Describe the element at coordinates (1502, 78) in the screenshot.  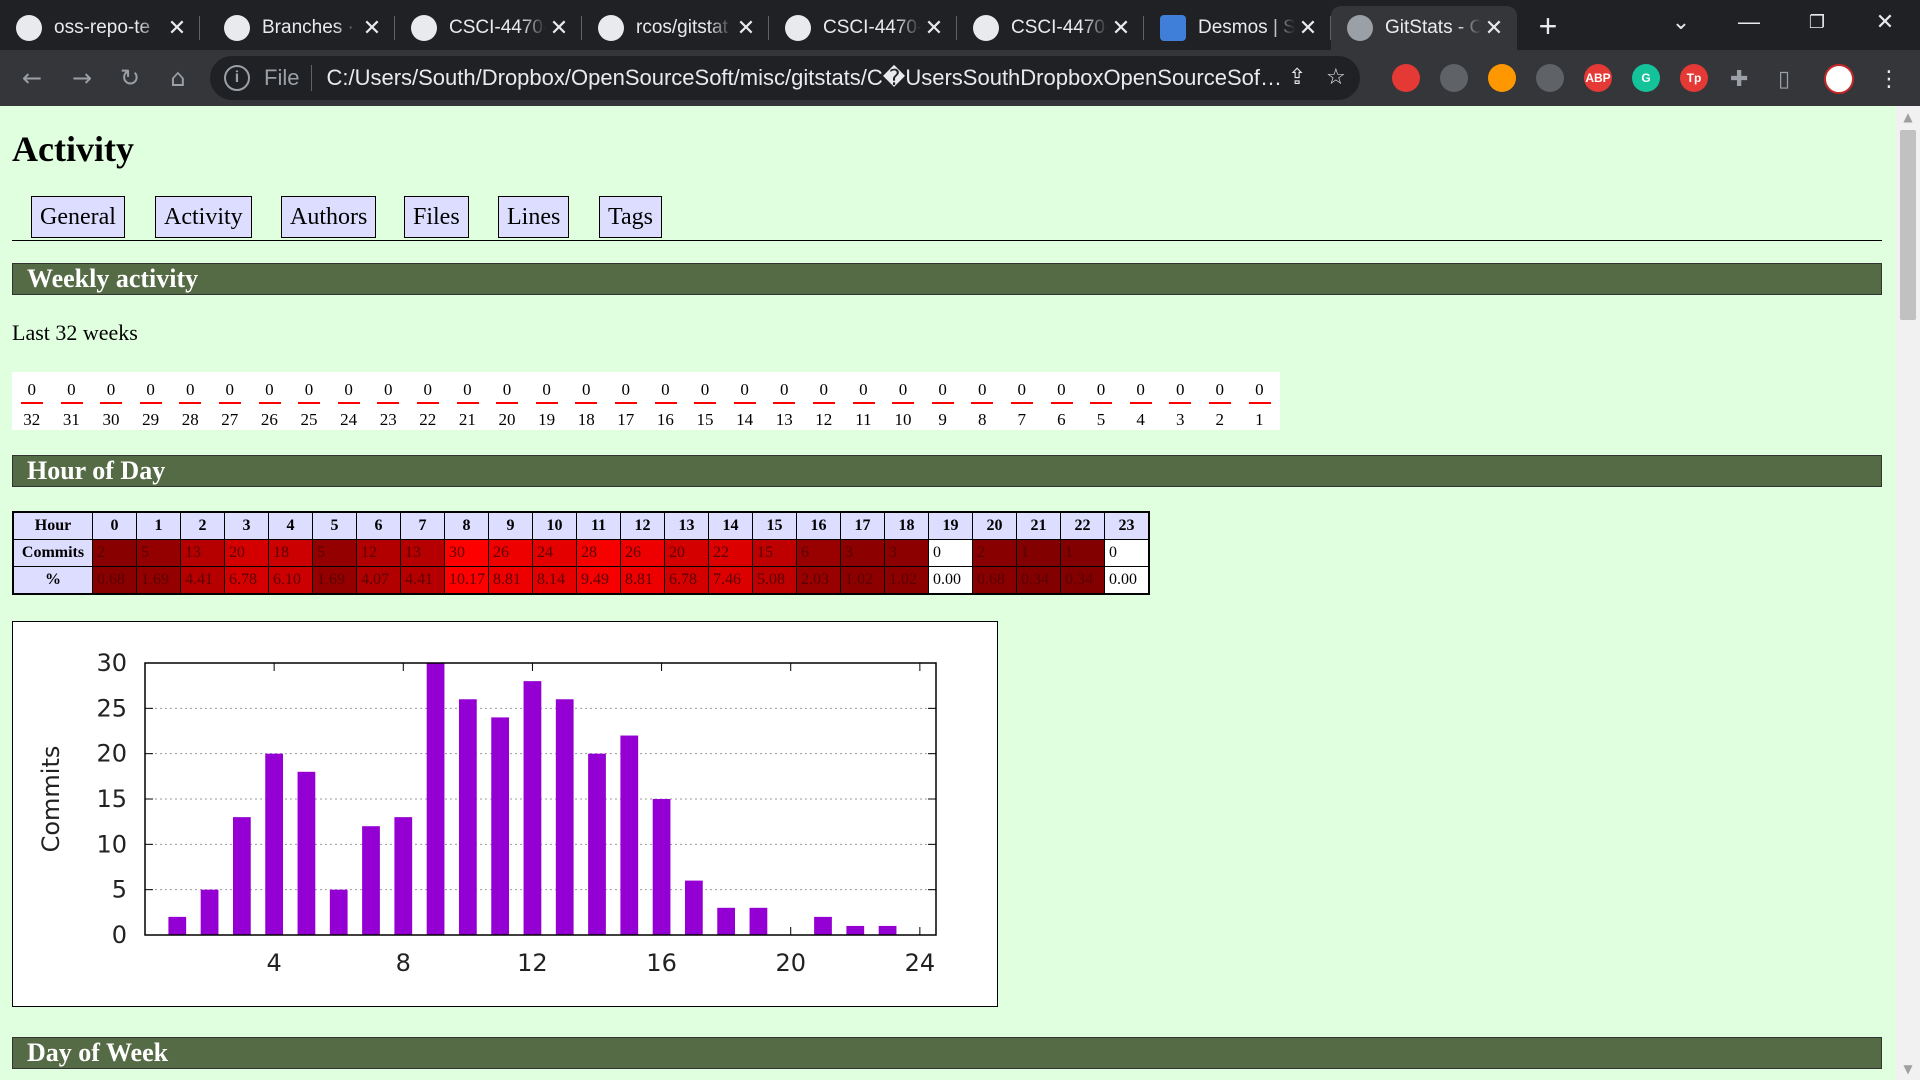
I see `orange-extension-icon` at that location.